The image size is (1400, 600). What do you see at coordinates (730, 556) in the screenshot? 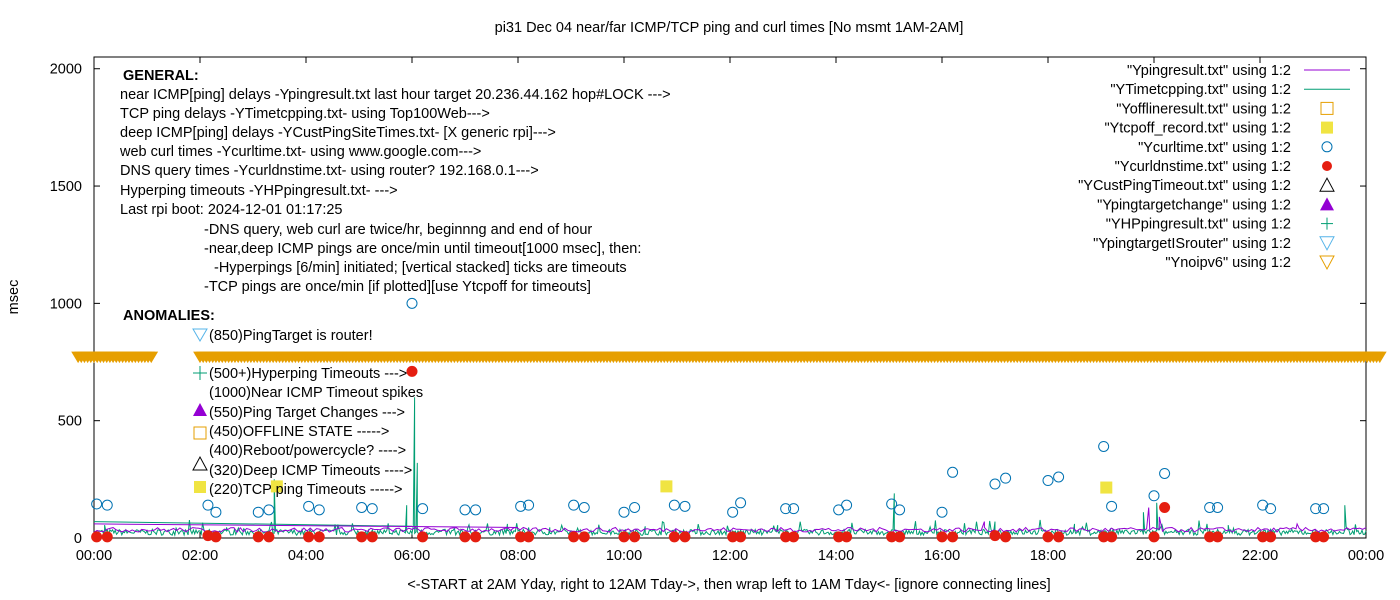
I see `x-tick-label: 12:00` at bounding box center [730, 556].